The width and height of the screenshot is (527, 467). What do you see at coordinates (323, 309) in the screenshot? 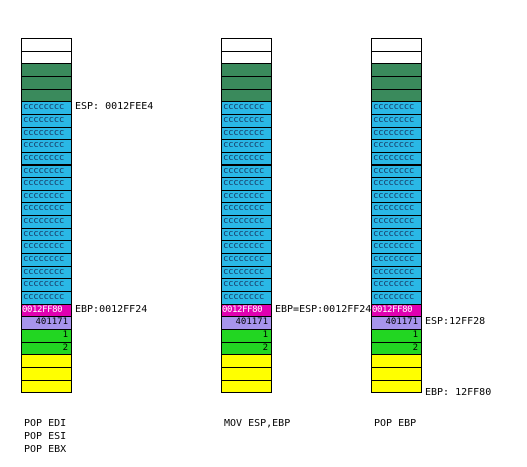
I see `register-label: EBP=ESP:0012FF24` at bounding box center [323, 309].